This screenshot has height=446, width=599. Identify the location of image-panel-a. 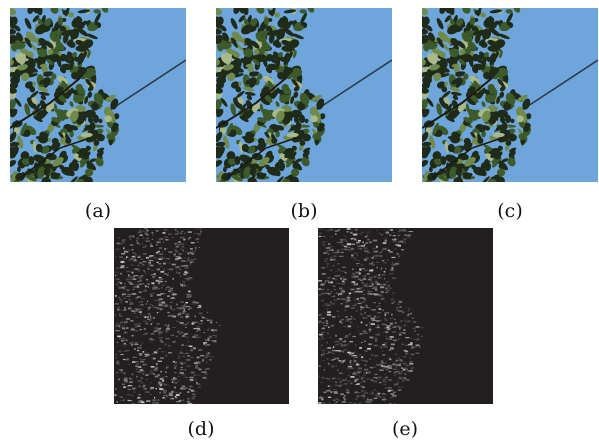
(98, 95).